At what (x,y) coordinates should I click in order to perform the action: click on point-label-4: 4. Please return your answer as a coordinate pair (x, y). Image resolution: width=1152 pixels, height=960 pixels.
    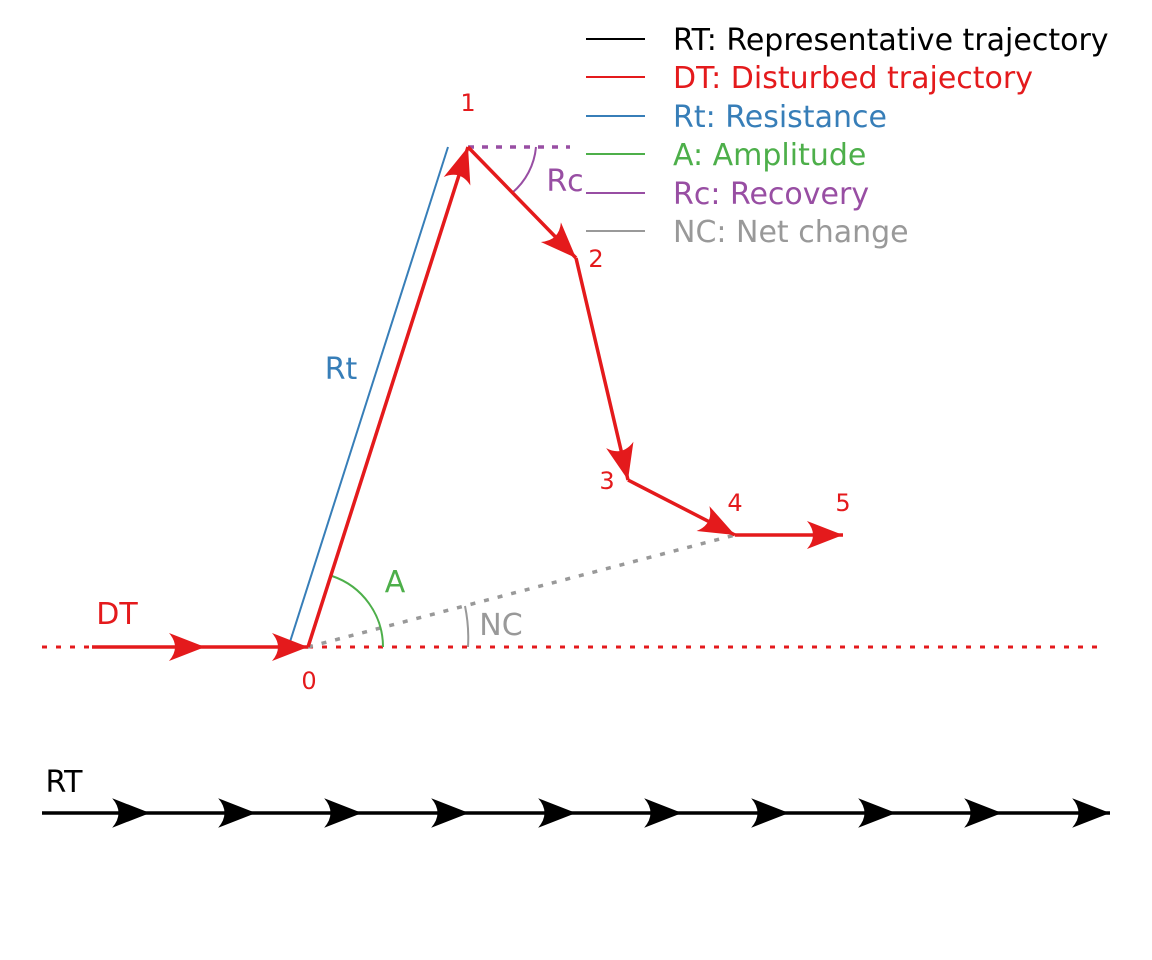
    Looking at the image, I should click on (734, 503).